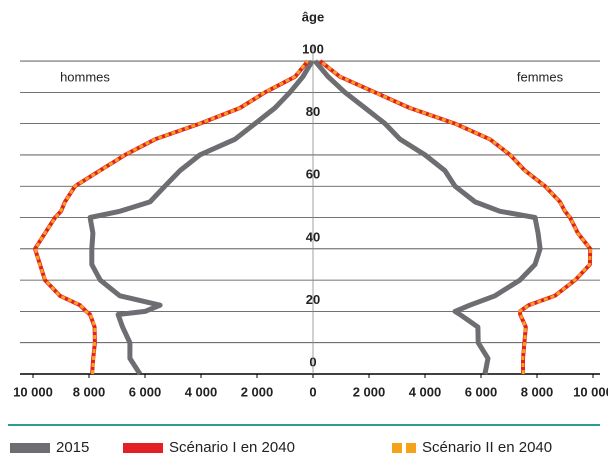 The image size is (608, 461). What do you see at coordinates (540, 76) in the screenshot?
I see `annotation: femmes` at bounding box center [540, 76].